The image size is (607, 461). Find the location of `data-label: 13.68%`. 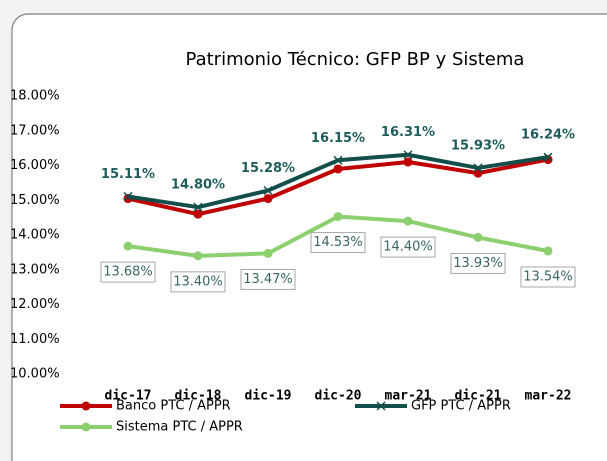

data-label: 13.68% is located at coordinates (128, 272).